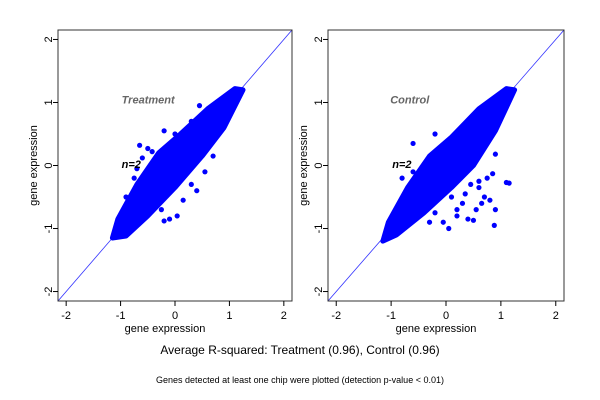  I want to click on dense-point-cloud, so click(449, 165).